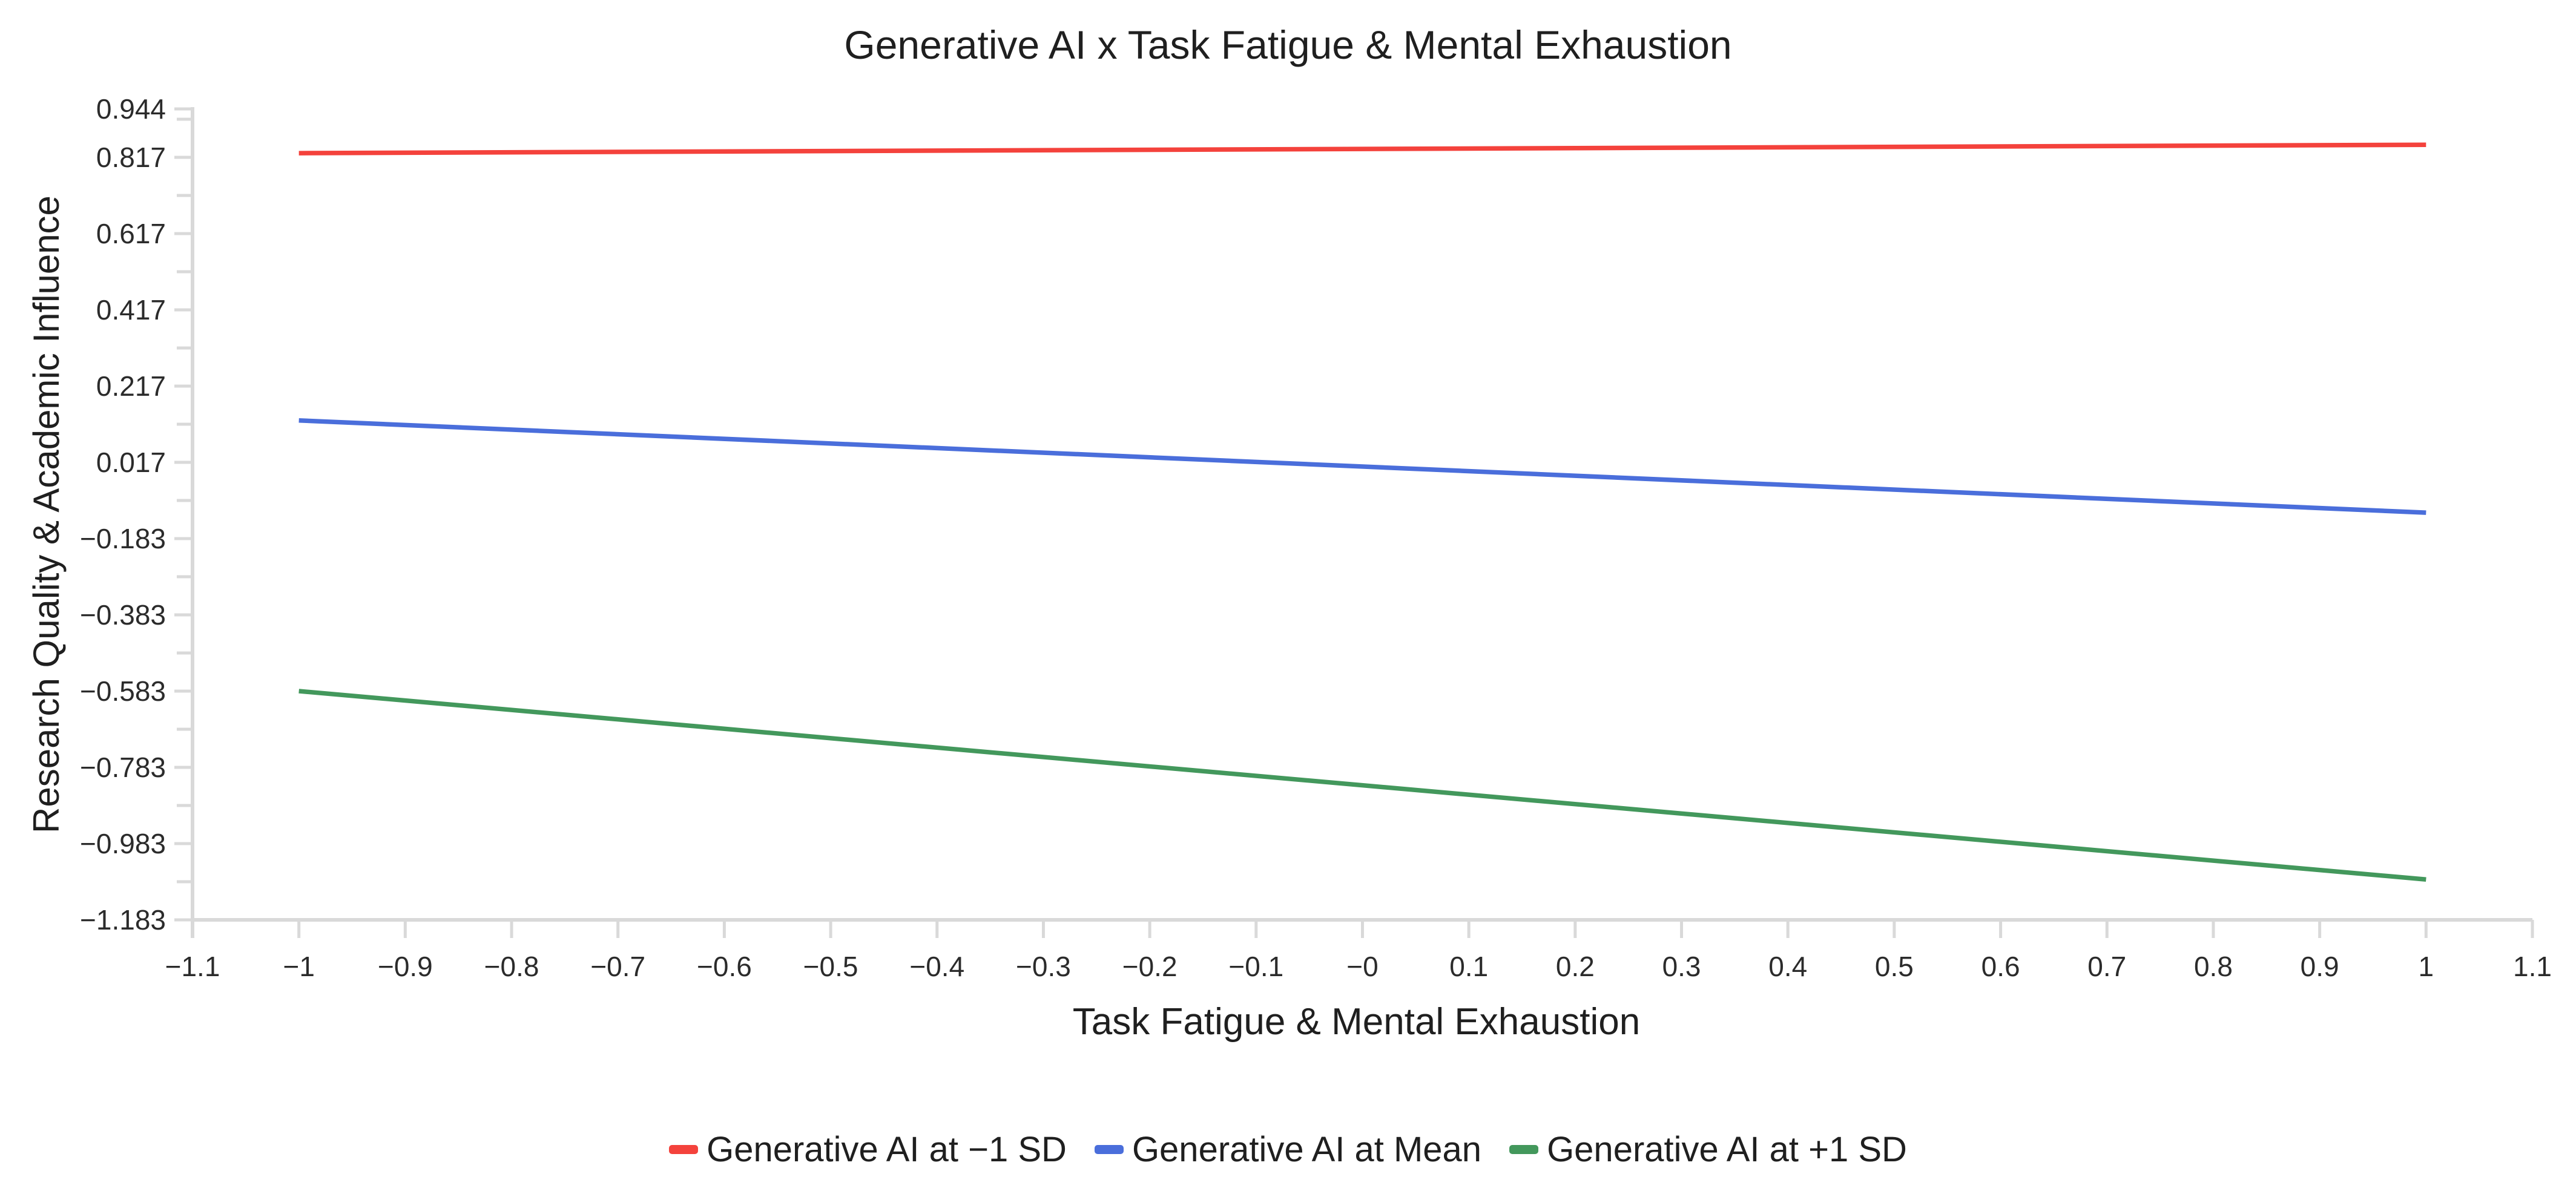 This screenshot has width=2576, height=1194. Describe the element at coordinates (298, 967) in the screenshot. I see `x-tick-label: −1` at that location.